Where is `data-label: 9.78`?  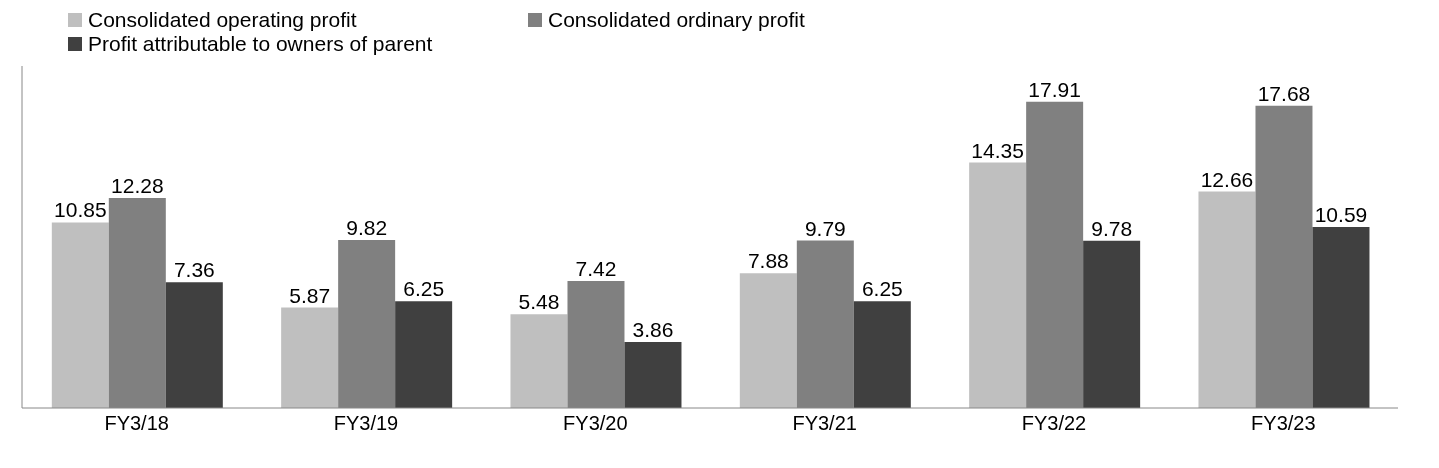 data-label: 9.78 is located at coordinates (1112, 228).